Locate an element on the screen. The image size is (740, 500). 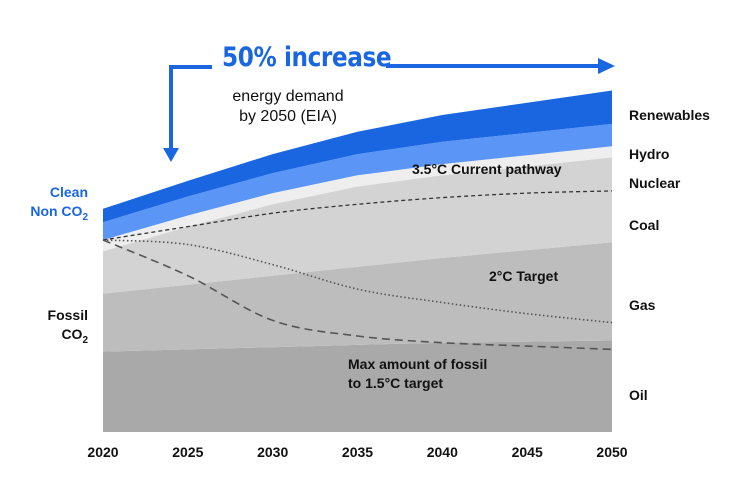
max-fossil-line-1: Max amount of fossil is located at coordinates (418, 364).